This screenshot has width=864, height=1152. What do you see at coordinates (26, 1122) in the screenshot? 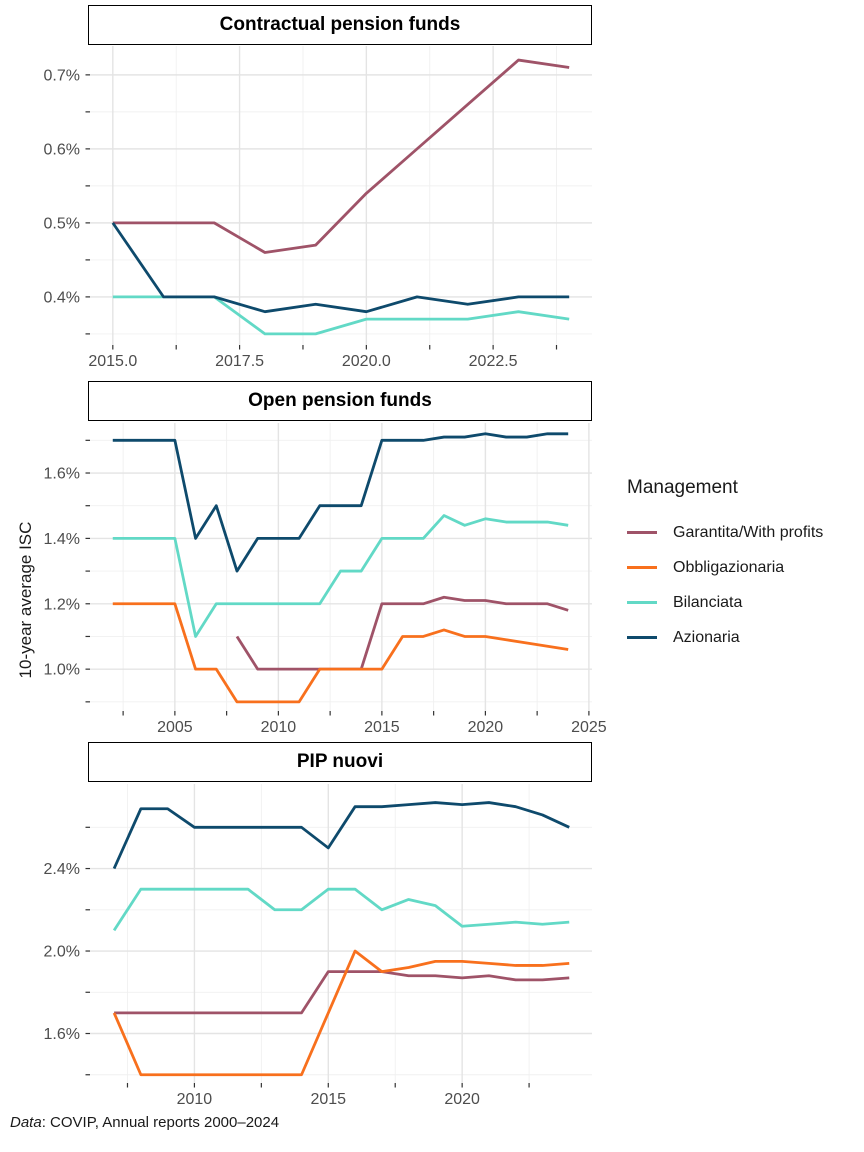
I see `caption-data-label: Data` at bounding box center [26, 1122].